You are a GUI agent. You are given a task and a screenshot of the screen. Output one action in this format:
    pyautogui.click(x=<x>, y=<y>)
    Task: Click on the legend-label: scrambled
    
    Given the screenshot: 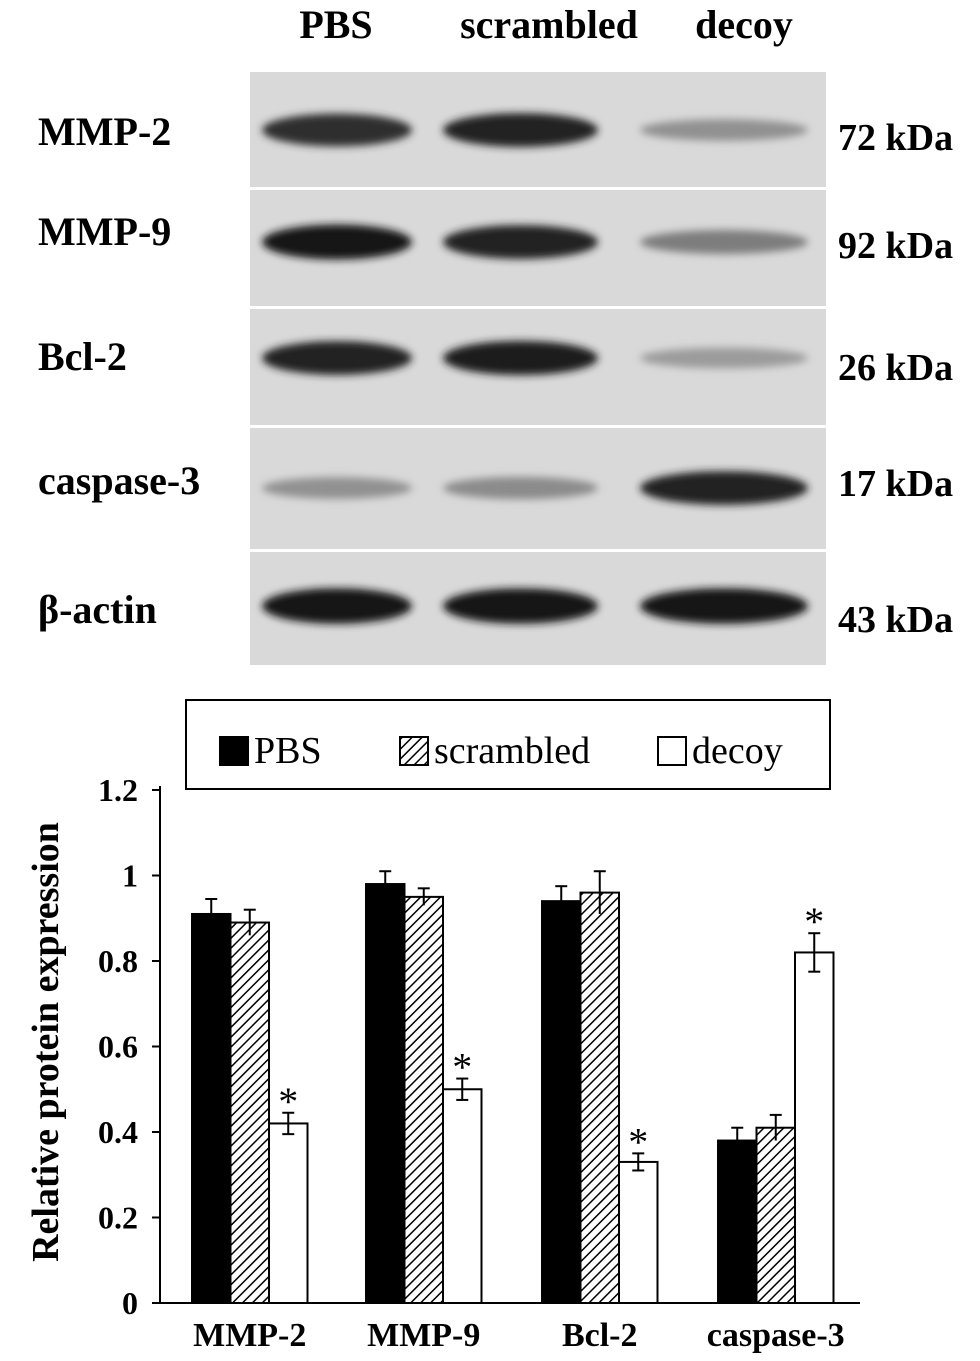 What is the action you would take?
    pyautogui.click(x=512, y=751)
    